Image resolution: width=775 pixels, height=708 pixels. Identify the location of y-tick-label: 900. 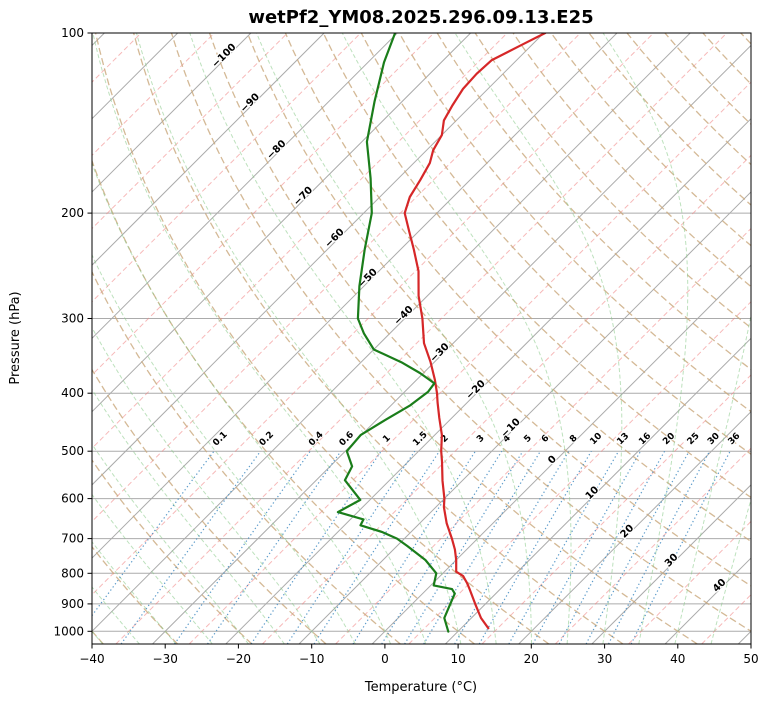
(72, 604).